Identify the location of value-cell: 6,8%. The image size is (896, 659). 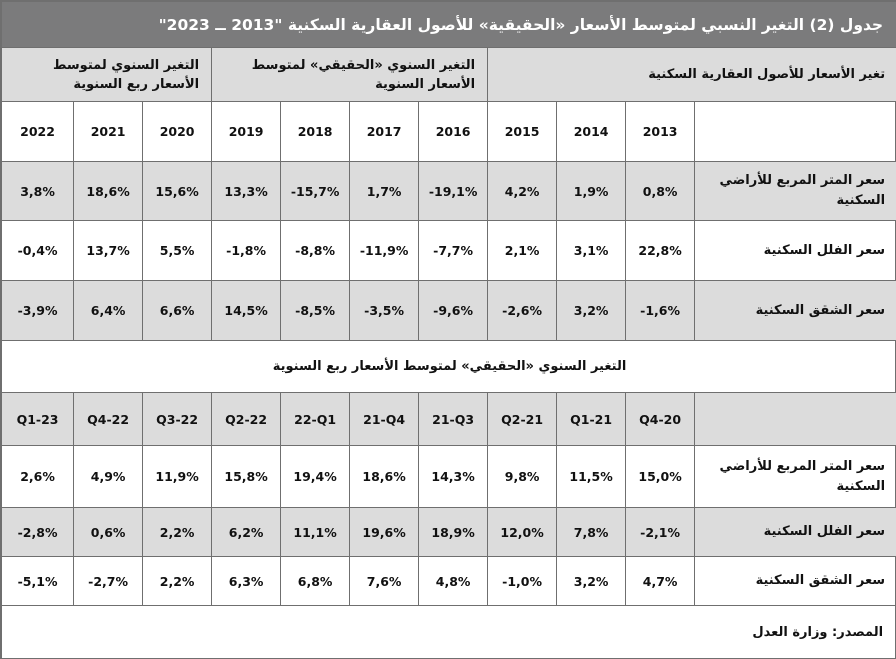
(315, 581).